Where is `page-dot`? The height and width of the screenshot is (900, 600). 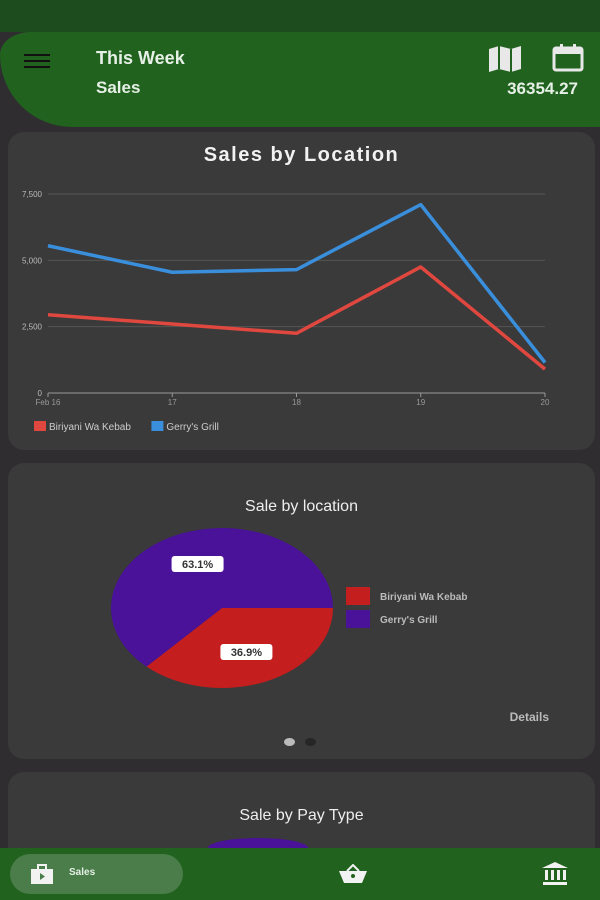 page-dot is located at coordinates (310, 742).